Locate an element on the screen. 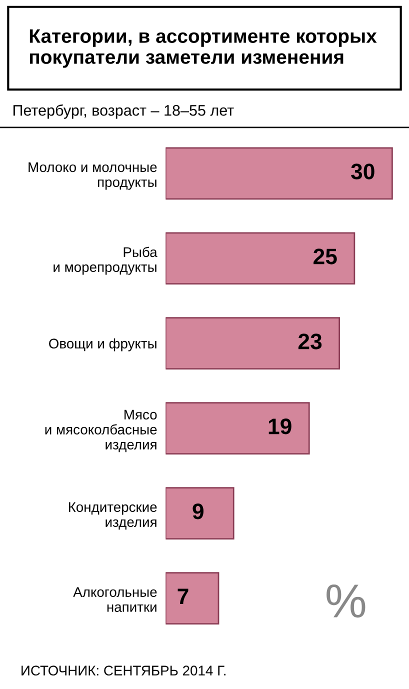 The image size is (409, 689). data-label: 25 is located at coordinates (325, 256).